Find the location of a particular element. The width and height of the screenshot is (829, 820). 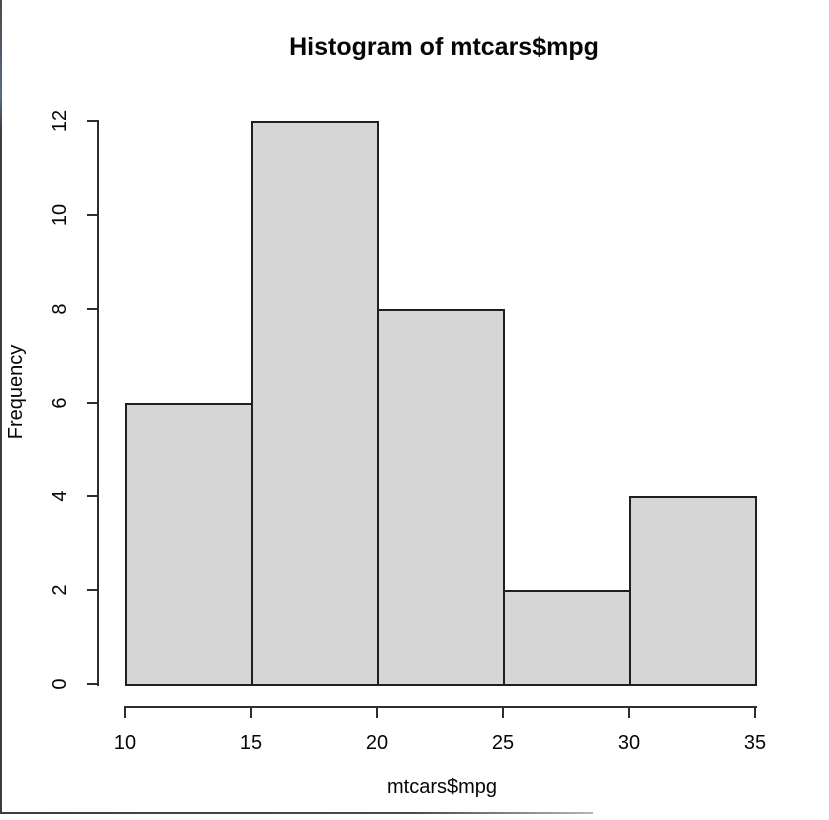

y-axis-title: Frequency is located at coordinates (16, 392).